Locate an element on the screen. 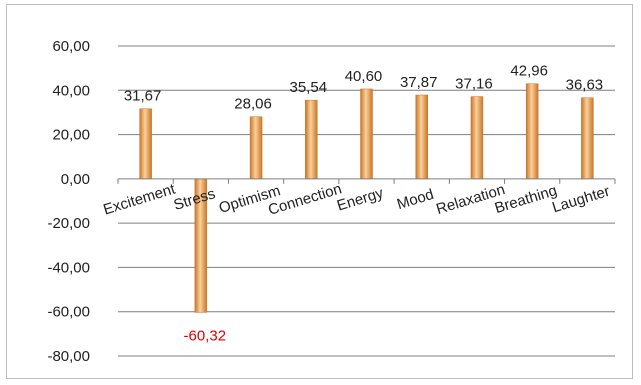  category-label: Mood is located at coordinates (415, 199).